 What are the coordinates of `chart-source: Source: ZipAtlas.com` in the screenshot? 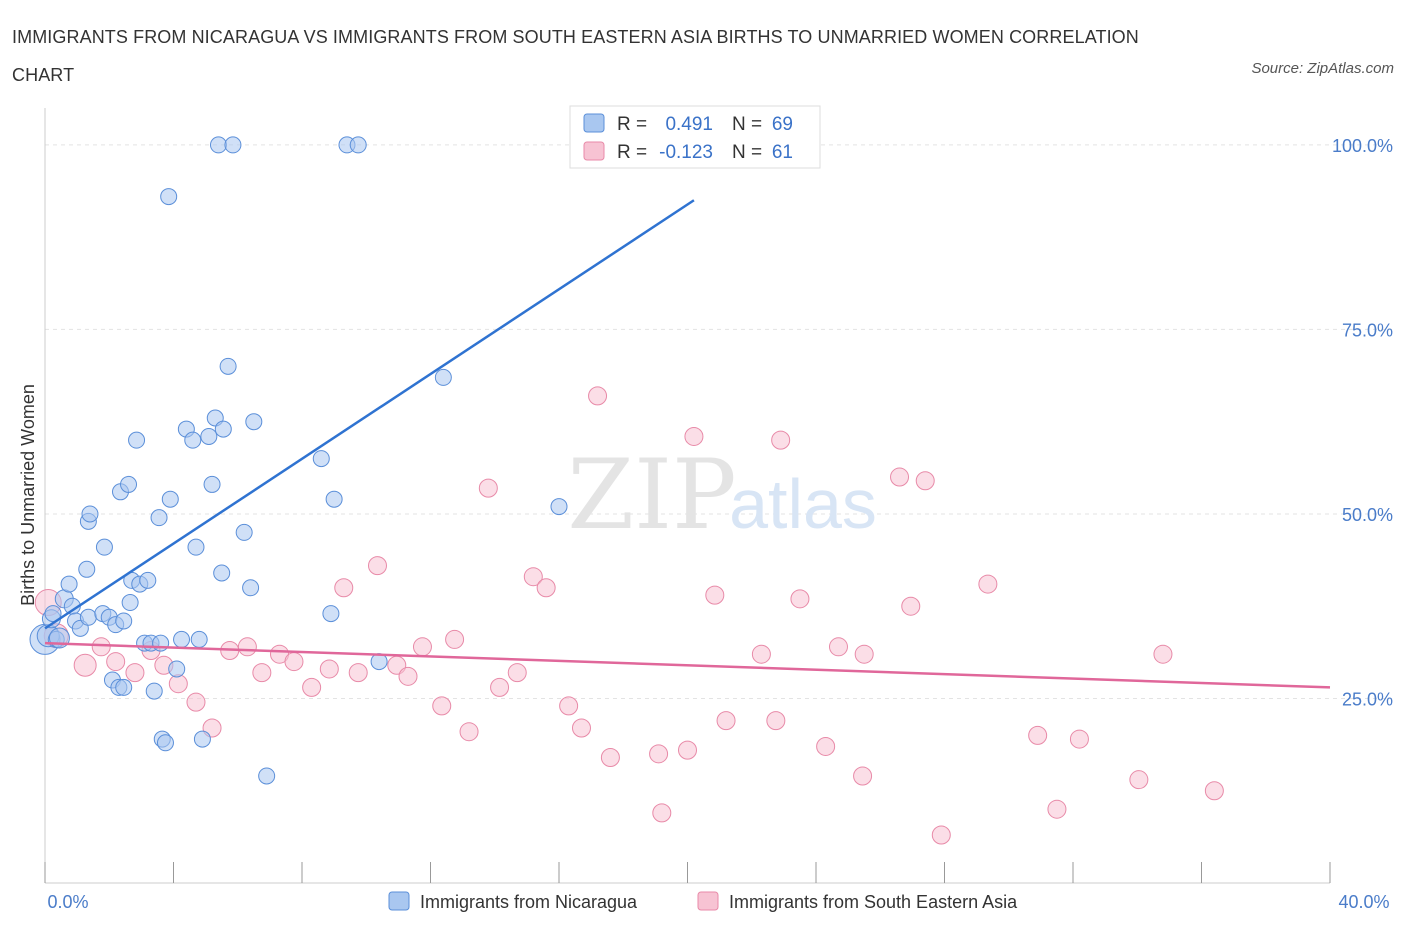 It's located at (1322, 68).